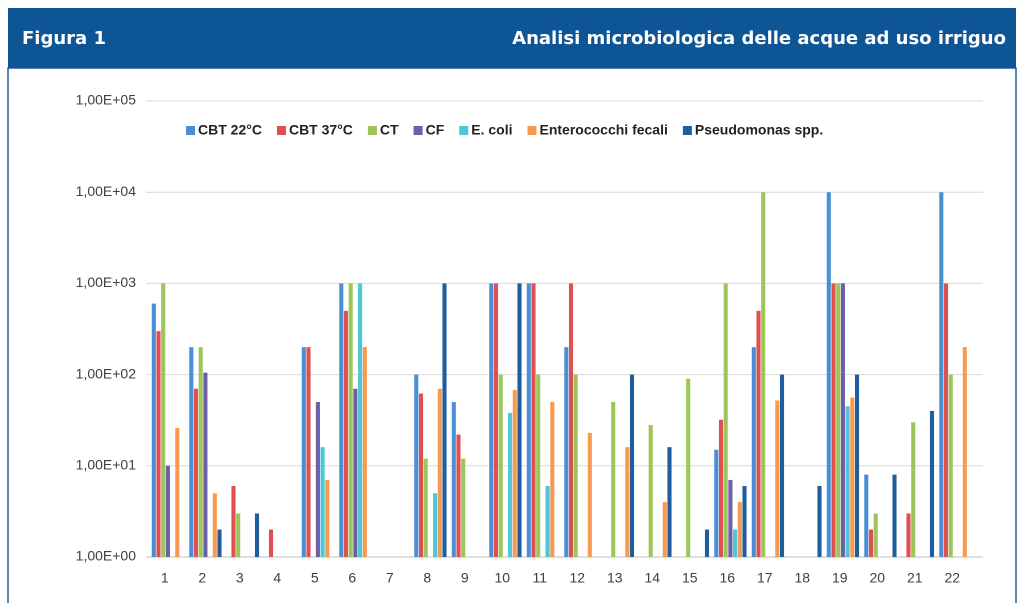 This screenshot has height=603, width=1024. What do you see at coordinates (64, 38) in the screenshot?
I see `figure-label: Figura 1` at bounding box center [64, 38].